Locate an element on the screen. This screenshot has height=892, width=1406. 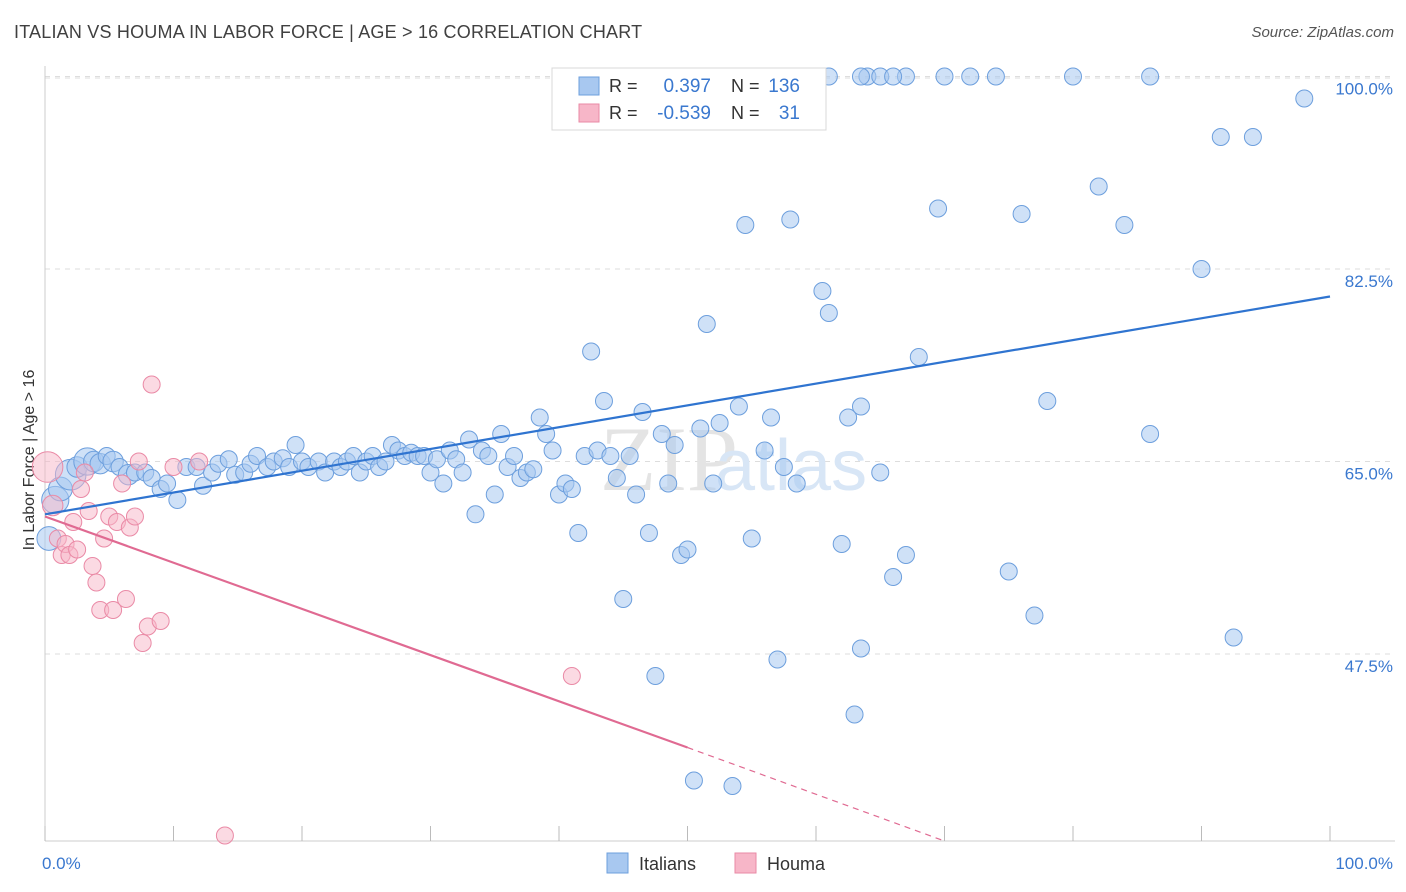
houma-trend-line is located at coordinates (366, 632).